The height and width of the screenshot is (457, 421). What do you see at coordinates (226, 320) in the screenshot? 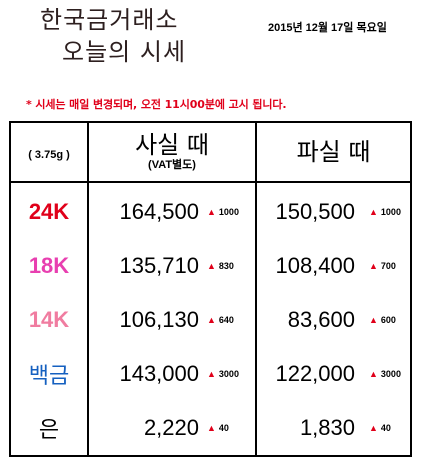
I see `buy-change-value: 640` at bounding box center [226, 320].